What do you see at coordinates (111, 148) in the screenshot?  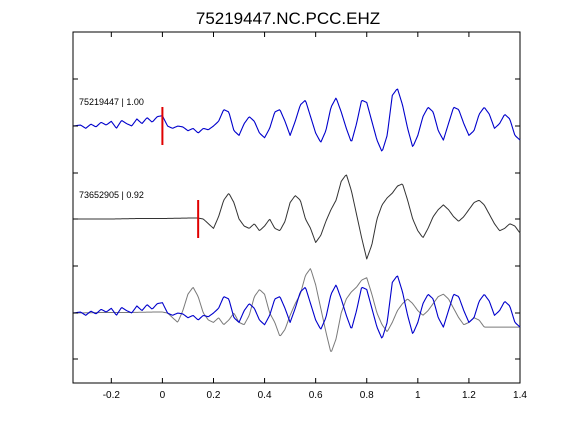 I see `trace-labels-layer: 75219447 | 1.00 73652905 | 0.92` at bounding box center [111, 148].